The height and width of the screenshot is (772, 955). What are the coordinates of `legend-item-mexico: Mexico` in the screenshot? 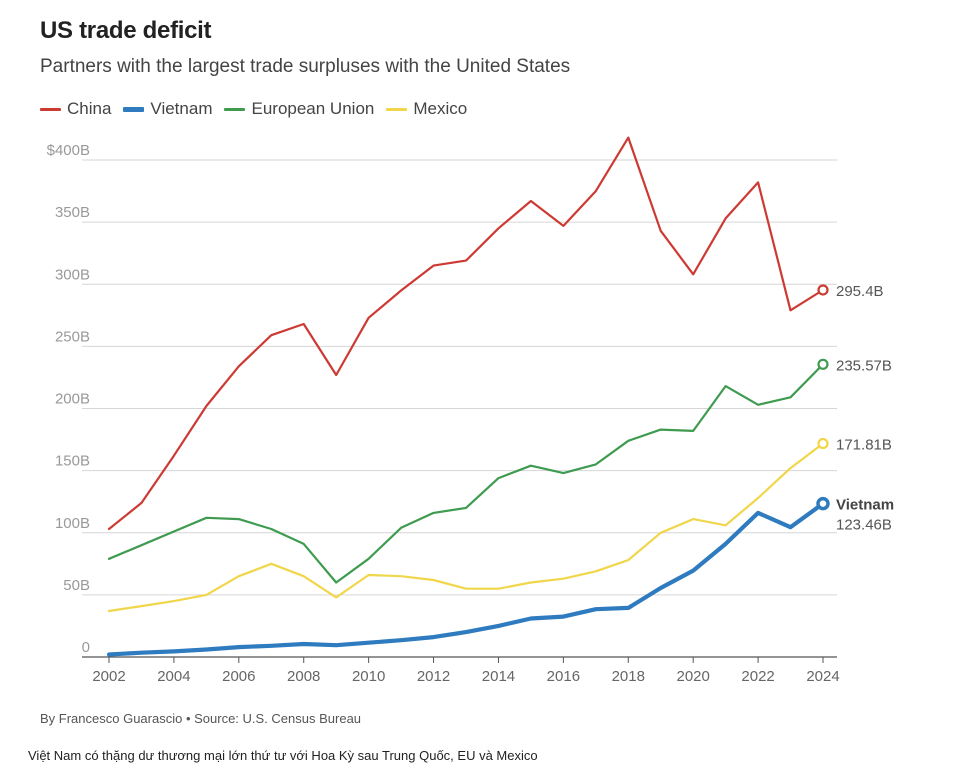 It's located at (426, 109).